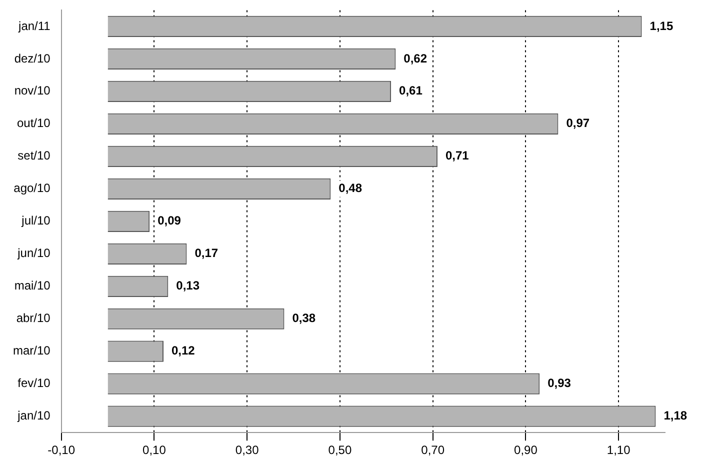 Image resolution: width=705 pixels, height=466 pixels. Describe the element at coordinates (206, 253) in the screenshot. I see `data-label: 0,17` at that location.